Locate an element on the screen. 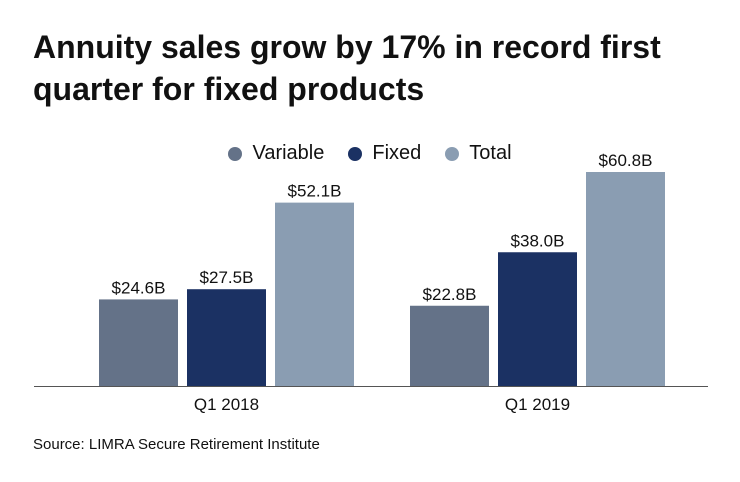  legend-item-fixed: Fixed is located at coordinates (384, 153).